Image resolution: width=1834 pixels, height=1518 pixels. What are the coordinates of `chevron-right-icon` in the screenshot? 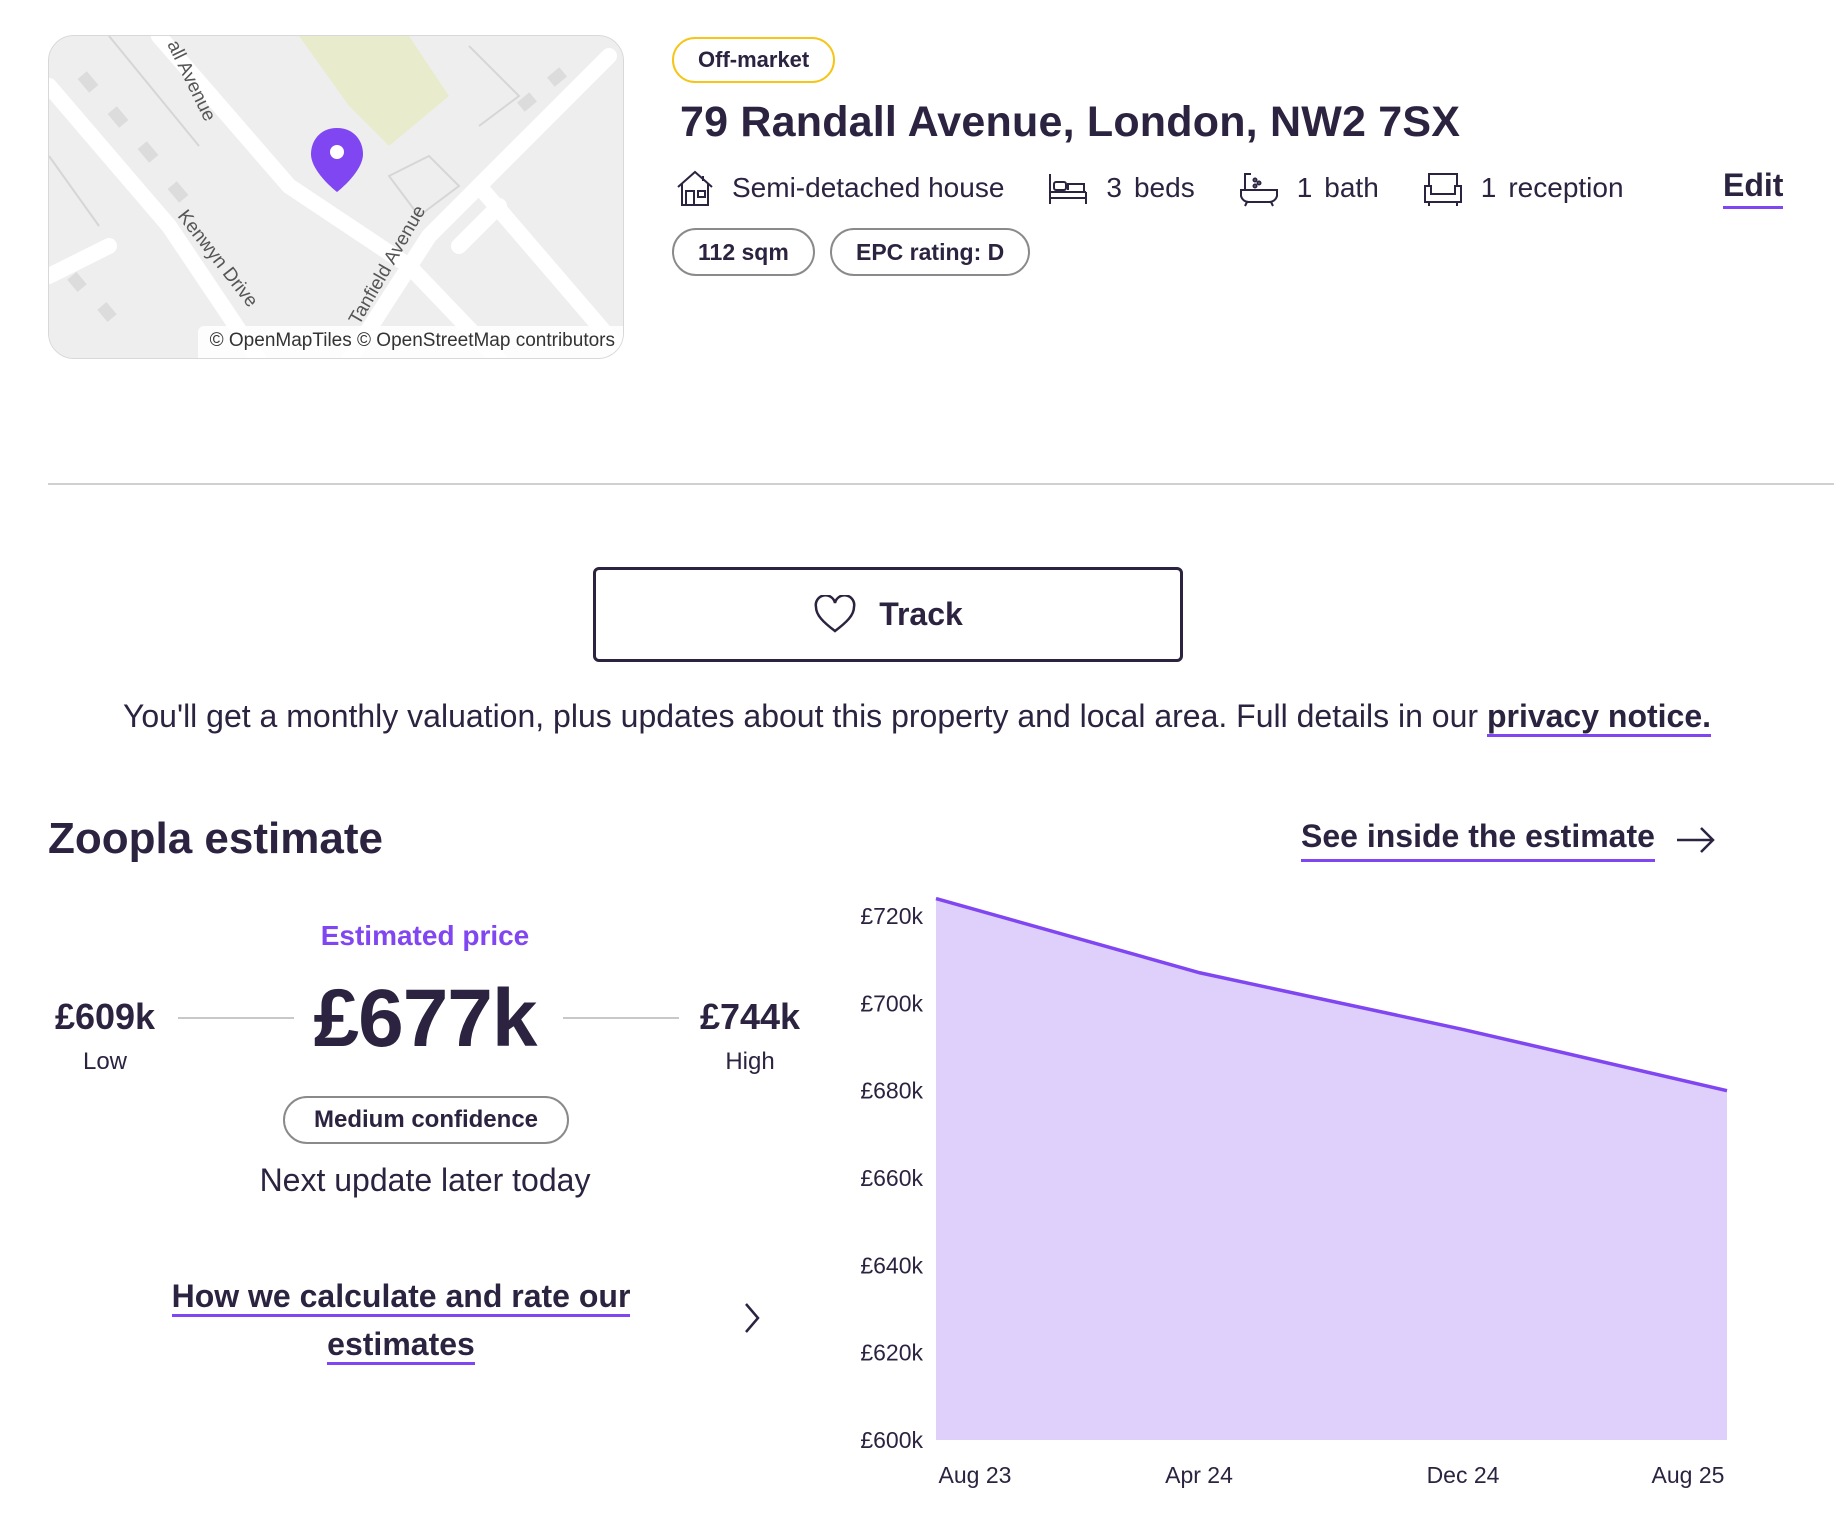 It's located at (752, 1318).